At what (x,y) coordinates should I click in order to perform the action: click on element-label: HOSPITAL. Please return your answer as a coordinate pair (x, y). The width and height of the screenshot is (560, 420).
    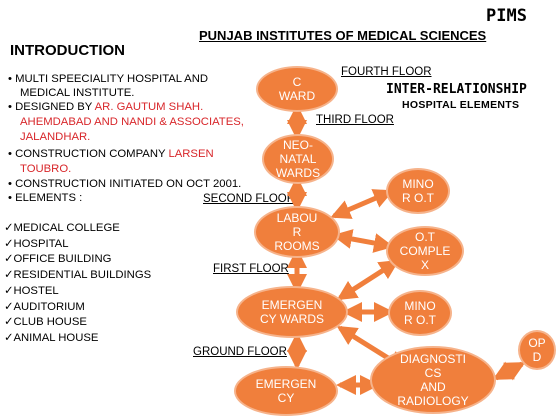
    Looking at the image, I should click on (41, 243).